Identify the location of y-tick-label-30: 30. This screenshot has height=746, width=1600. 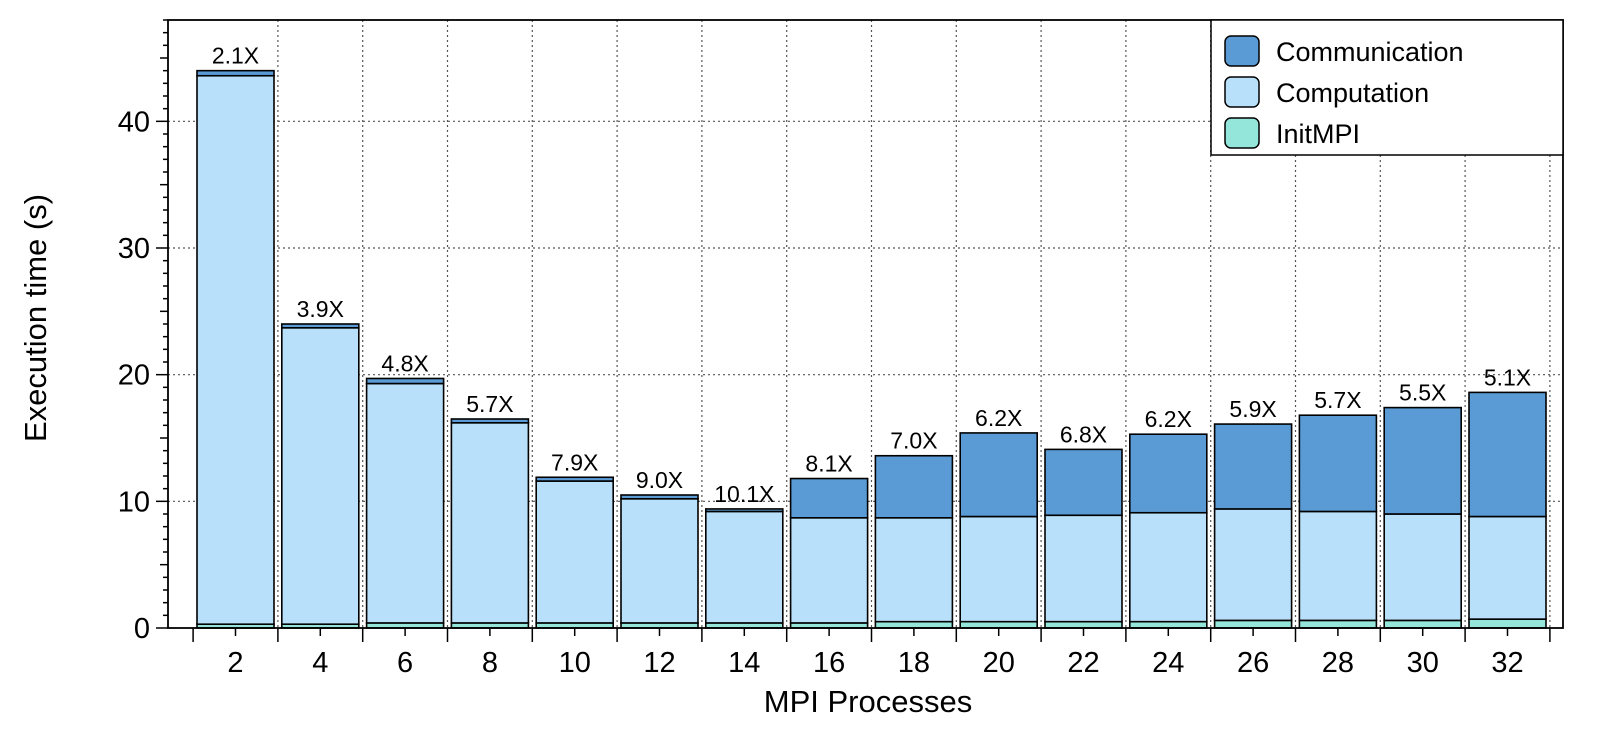
(134, 249).